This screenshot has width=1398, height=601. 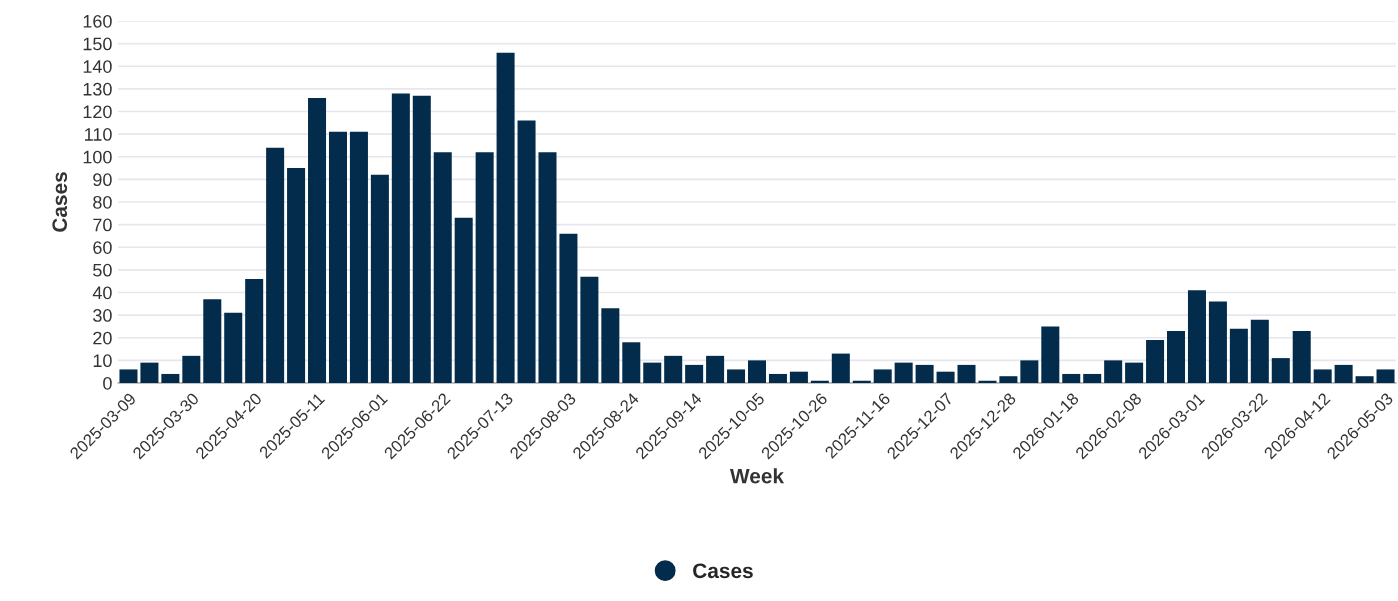 What do you see at coordinates (102, 270) in the screenshot?
I see `y-tick-label: 50` at bounding box center [102, 270].